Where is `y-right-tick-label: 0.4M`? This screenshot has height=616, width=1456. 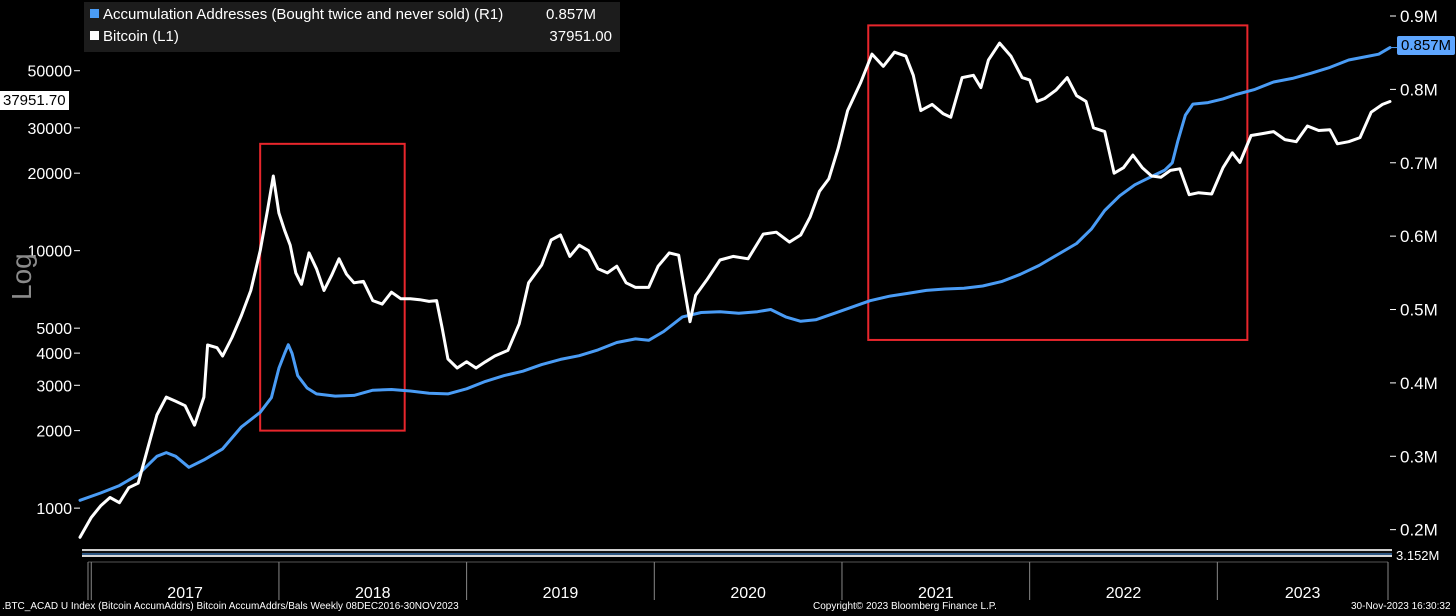 y-right-tick-label: 0.4M is located at coordinates (1419, 383).